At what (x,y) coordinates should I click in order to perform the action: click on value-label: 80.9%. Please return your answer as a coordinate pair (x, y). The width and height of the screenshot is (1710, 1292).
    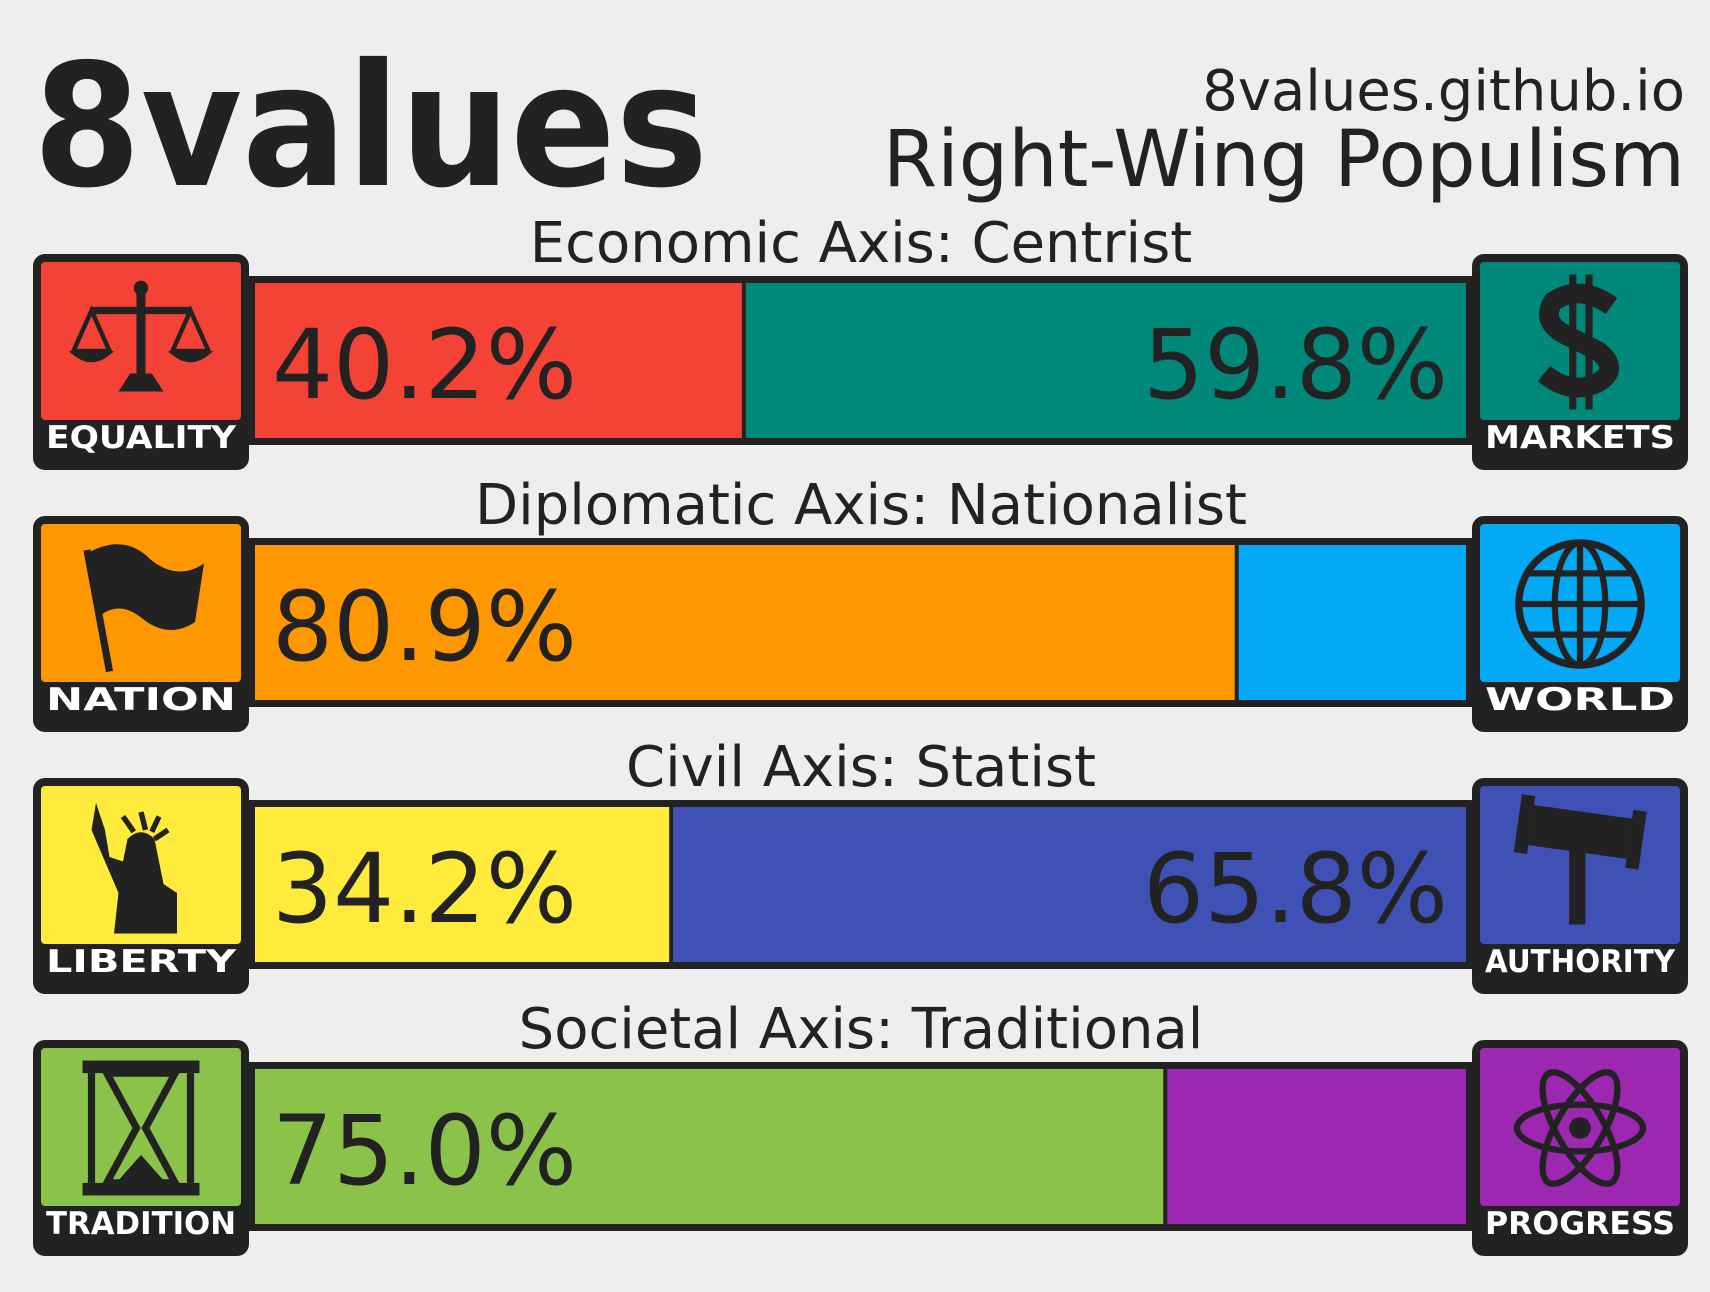
    Looking at the image, I should click on (424, 627).